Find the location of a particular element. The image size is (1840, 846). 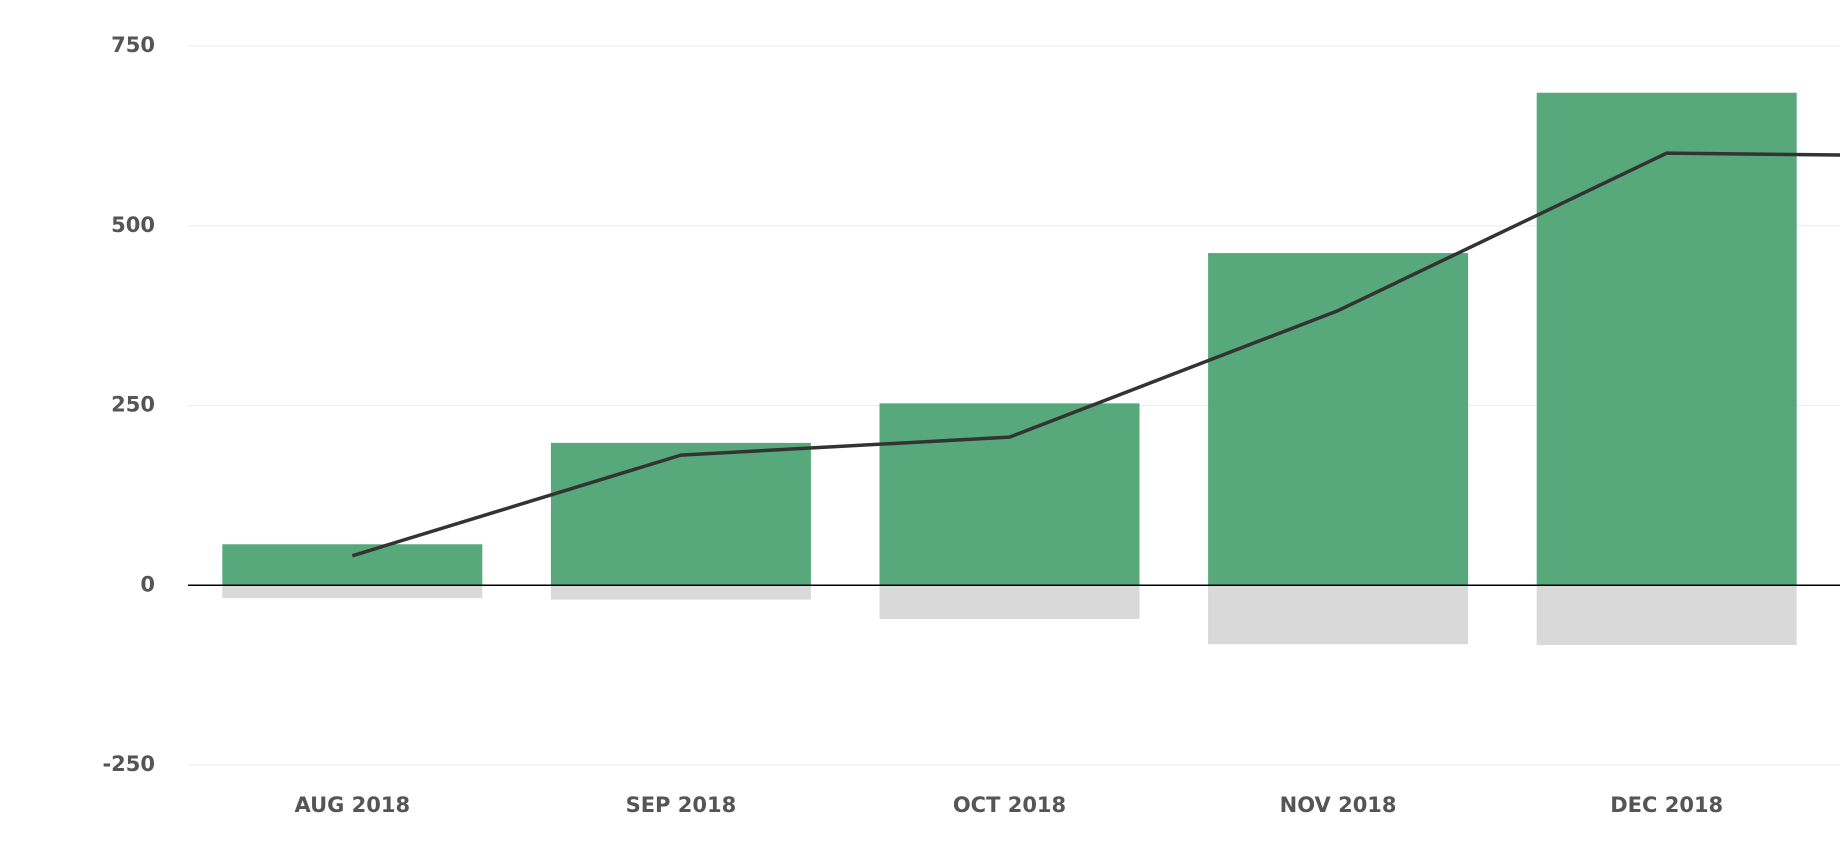

x-tick-label: DEC 2018 is located at coordinates (1666, 805).